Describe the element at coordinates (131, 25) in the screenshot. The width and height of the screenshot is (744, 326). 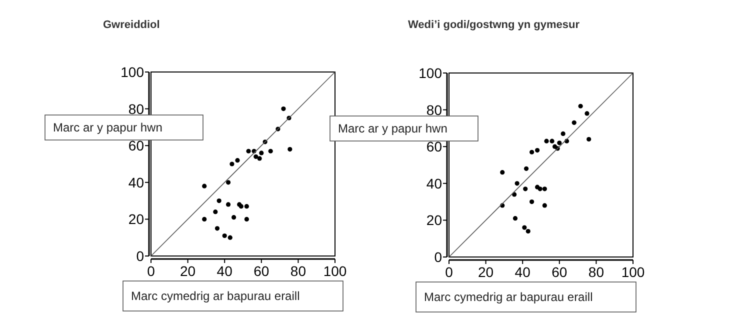
I see `chart-title: Gwreiddiol` at that location.